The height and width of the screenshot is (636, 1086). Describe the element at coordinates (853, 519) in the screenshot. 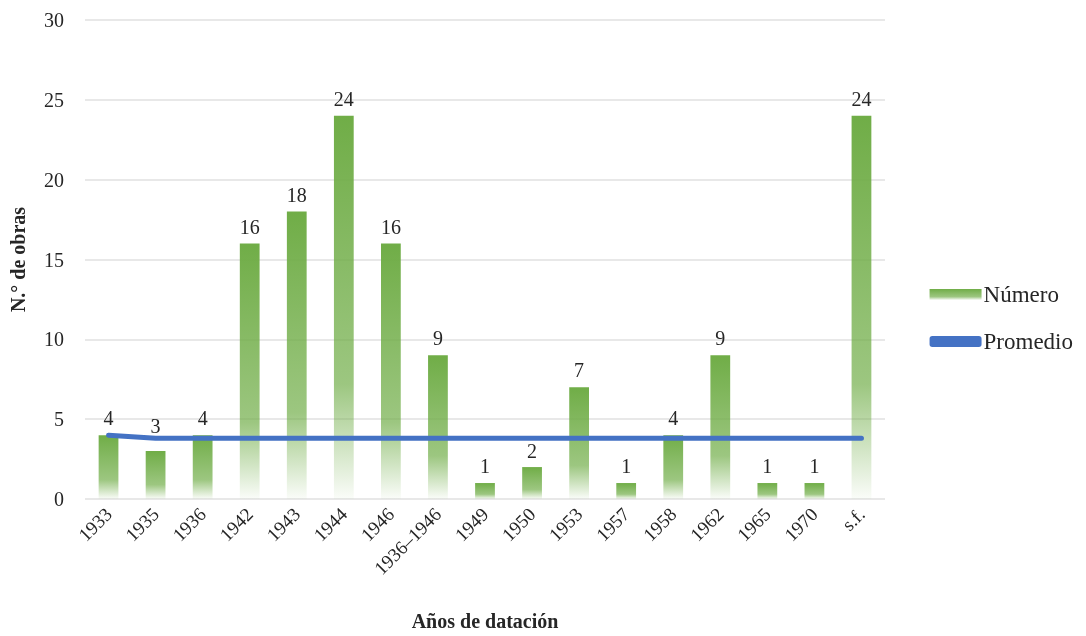

I see `x-tick-label: s.f.` at that location.